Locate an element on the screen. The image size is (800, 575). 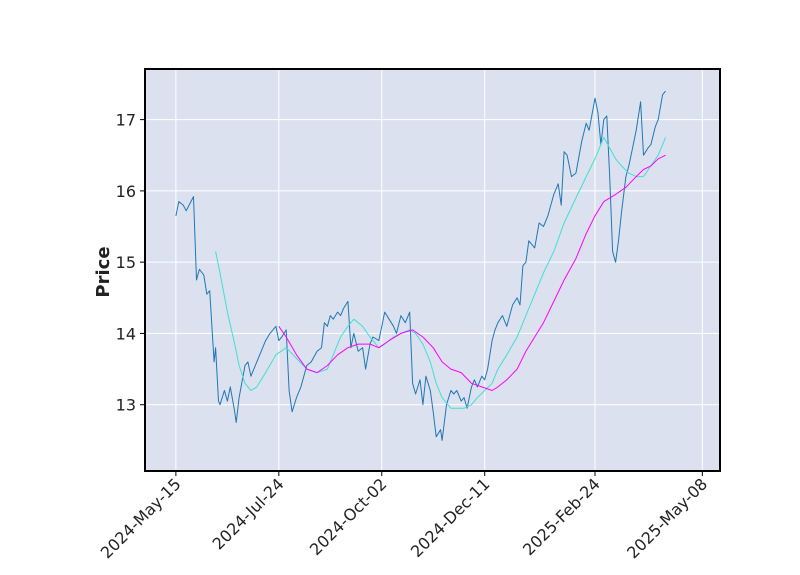
x-tick-label: 2024-Jul-24 is located at coordinates (248, 513).